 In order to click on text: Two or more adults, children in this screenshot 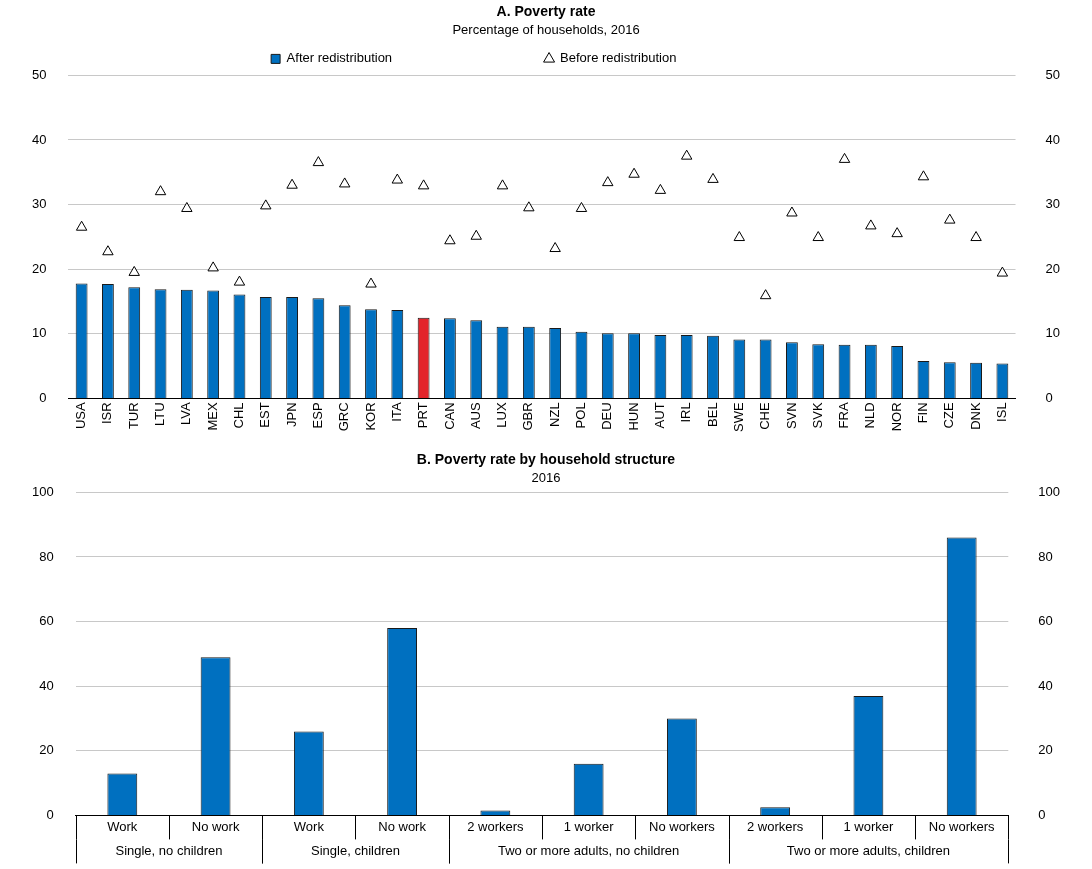, I will do `click(868, 850)`.